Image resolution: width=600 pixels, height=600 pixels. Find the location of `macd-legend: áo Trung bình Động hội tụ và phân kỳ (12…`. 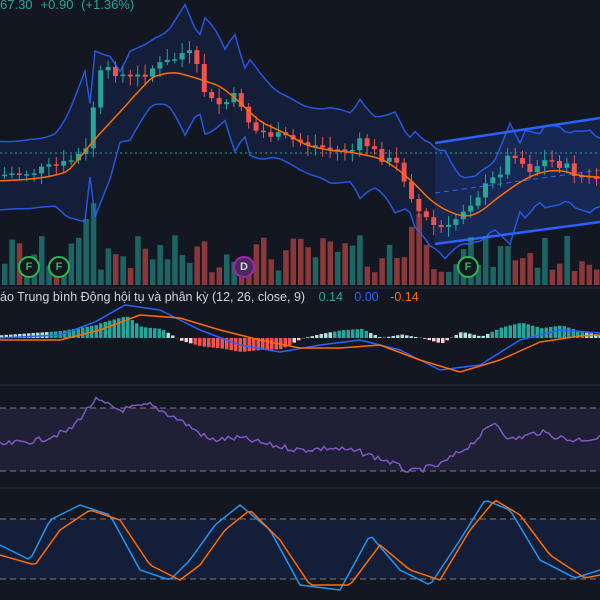

macd-legend: áo Trung bình Động hội tụ và phân kỳ (12… is located at coordinates (209, 297).